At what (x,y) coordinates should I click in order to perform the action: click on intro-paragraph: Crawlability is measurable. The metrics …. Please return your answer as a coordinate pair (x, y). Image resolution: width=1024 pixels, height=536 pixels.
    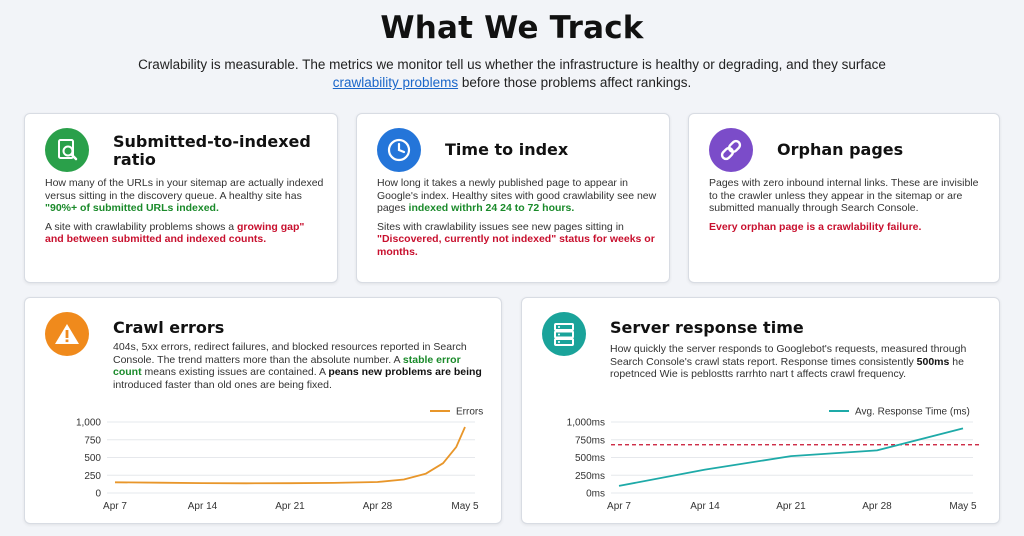
    Looking at the image, I should click on (512, 74).